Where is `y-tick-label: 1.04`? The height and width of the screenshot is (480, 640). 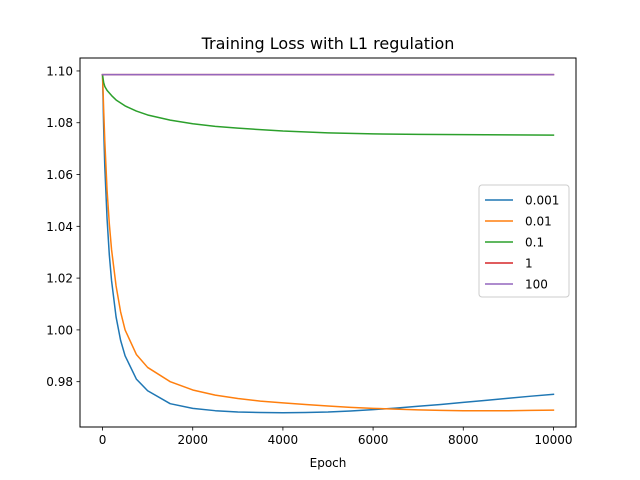 y-tick-label: 1.04 is located at coordinates (59, 227).